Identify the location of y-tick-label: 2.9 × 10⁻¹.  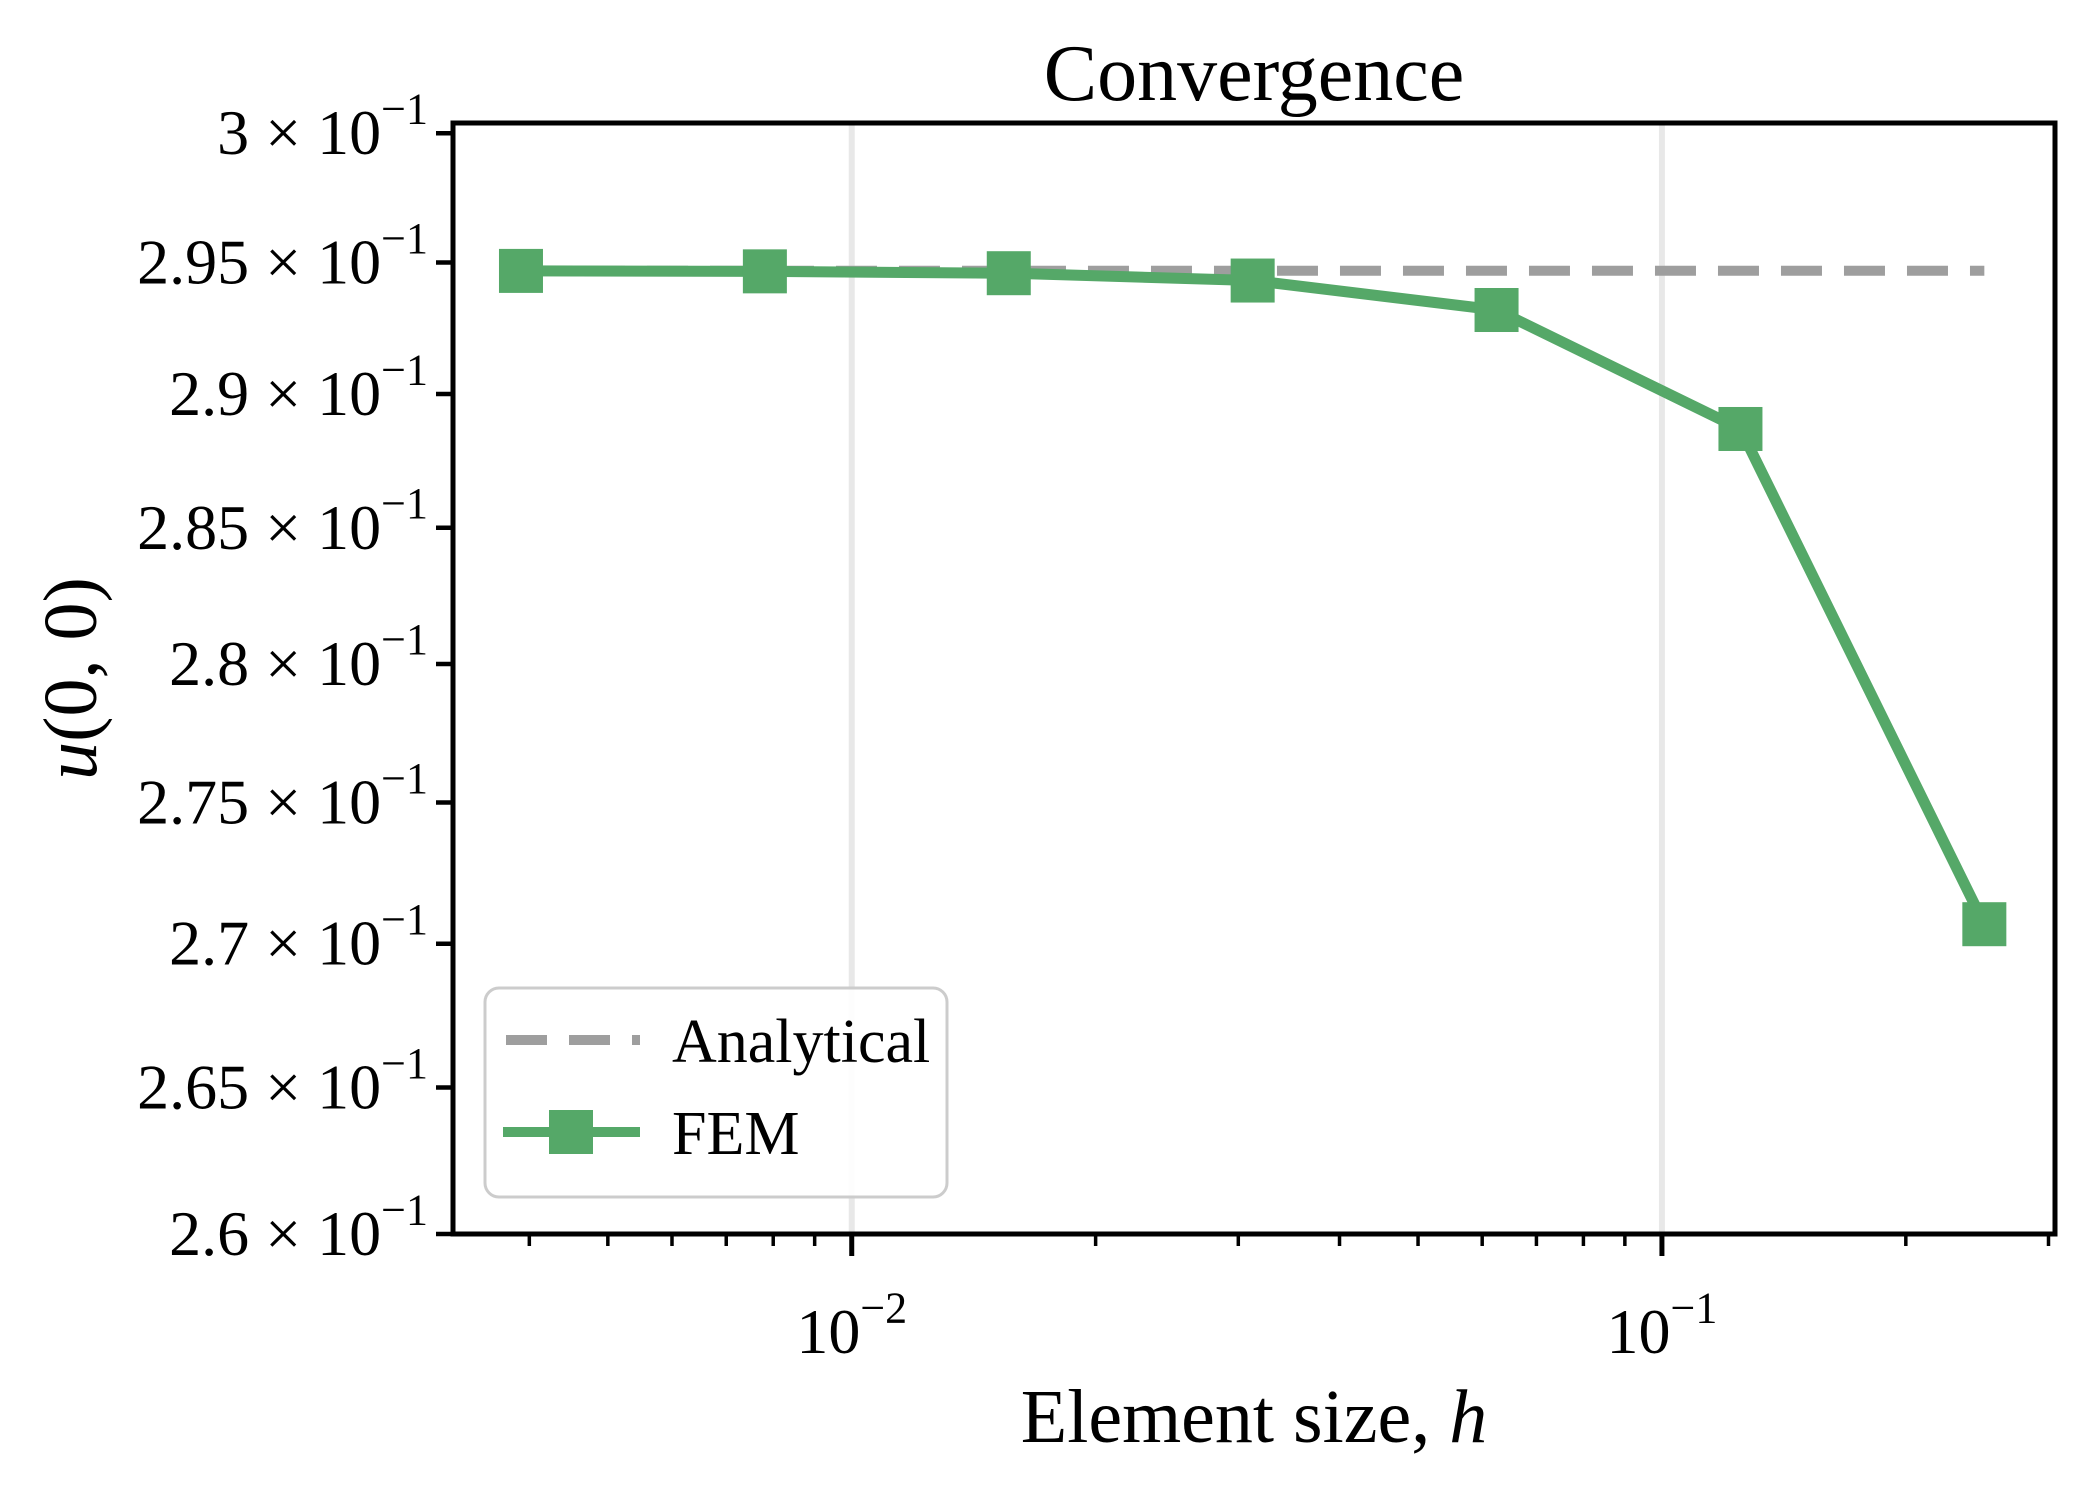
(298, 387).